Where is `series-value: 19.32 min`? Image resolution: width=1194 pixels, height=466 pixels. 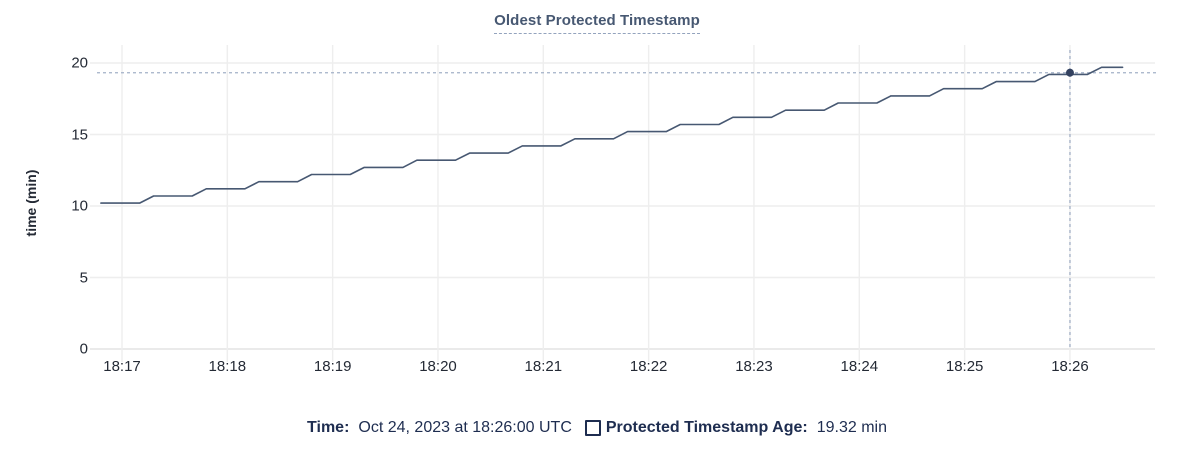
series-value: 19.32 min is located at coordinates (851, 427).